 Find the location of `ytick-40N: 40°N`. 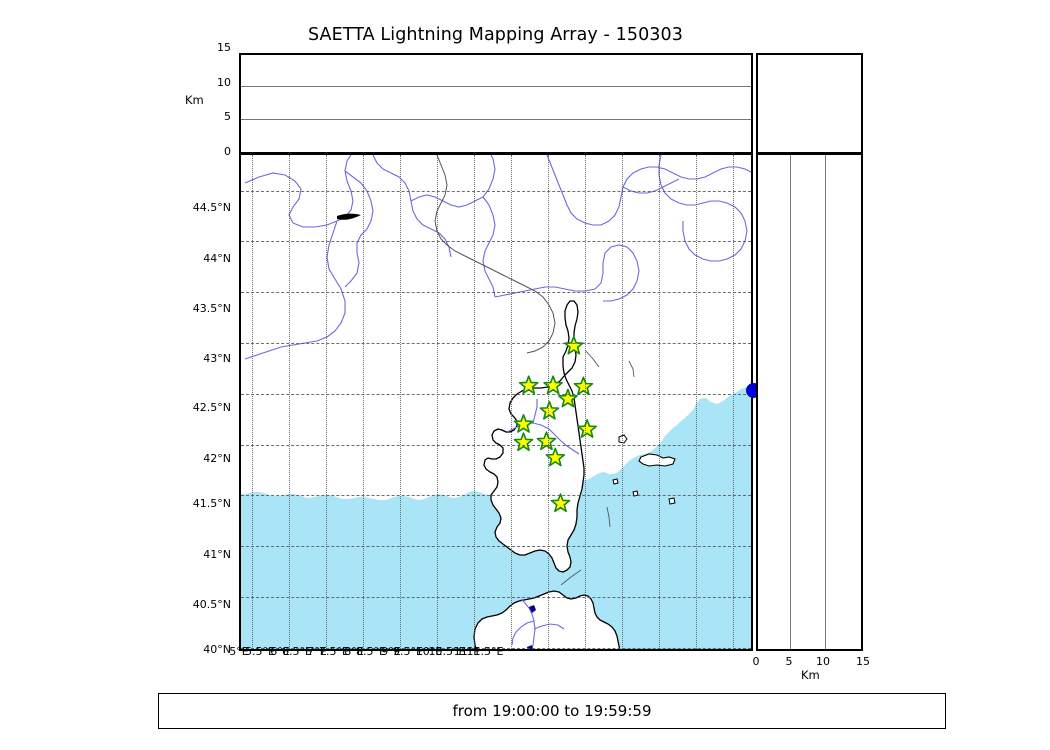

ytick-40N: 40°N is located at coordinates (217, 649).